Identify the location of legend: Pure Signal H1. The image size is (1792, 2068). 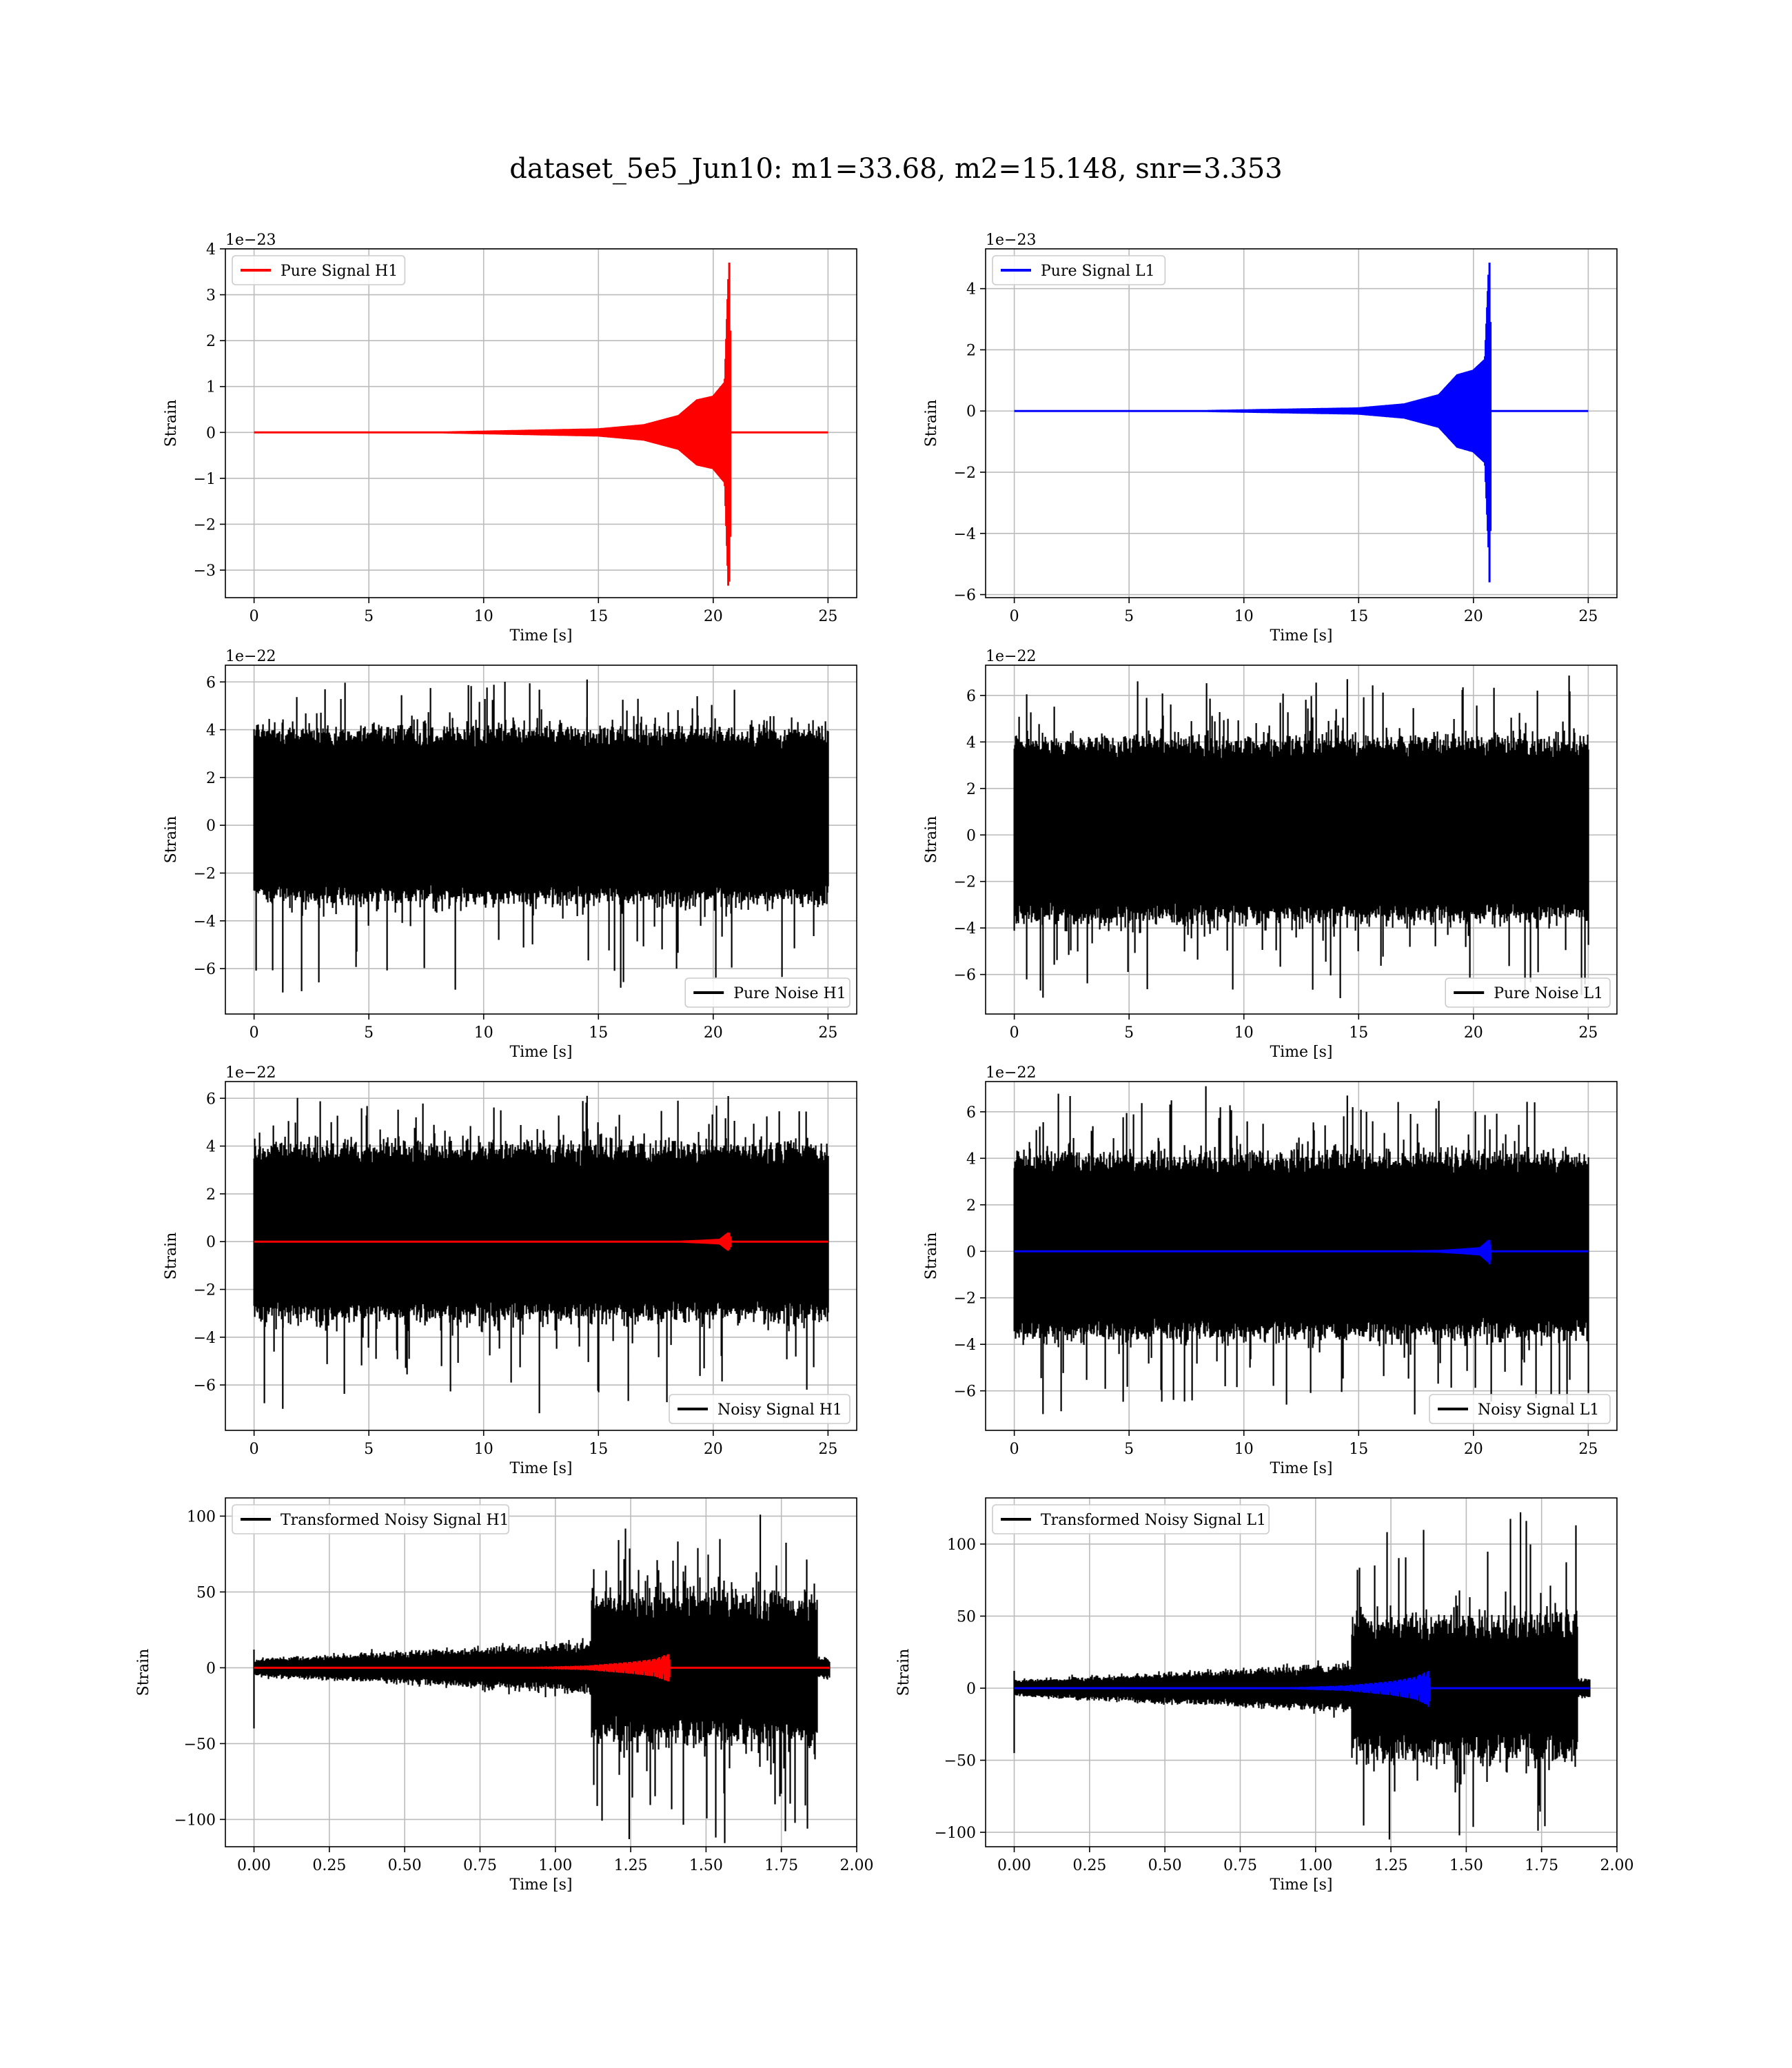
(319, 270).